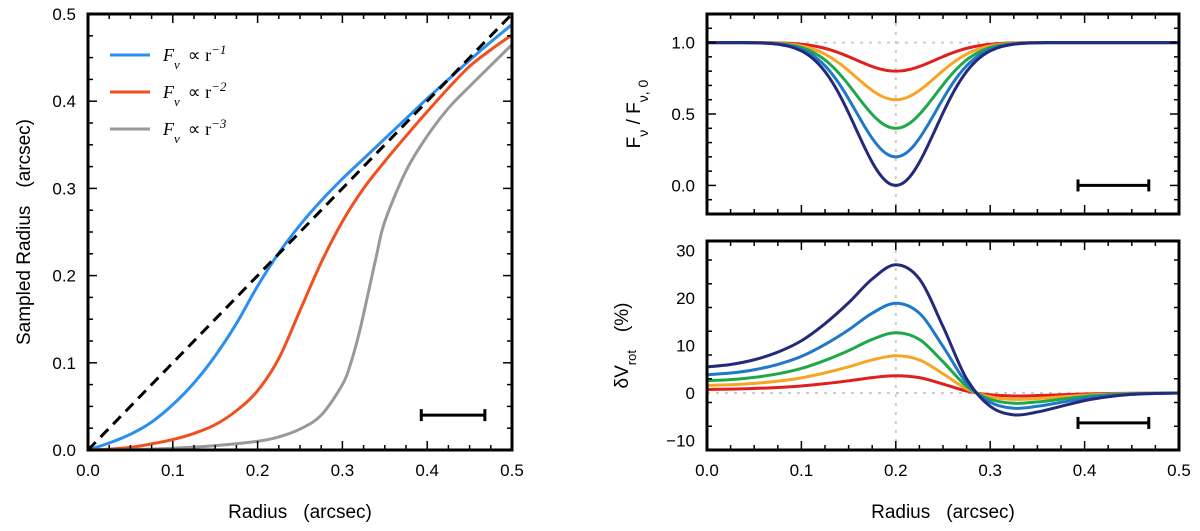 This screenshot has height=531, width=1200. Describe the element at coordinates (943, 512) in the screenshot. I see `bottom-right-x-axis-label: Radius (arcsec)` at that location.